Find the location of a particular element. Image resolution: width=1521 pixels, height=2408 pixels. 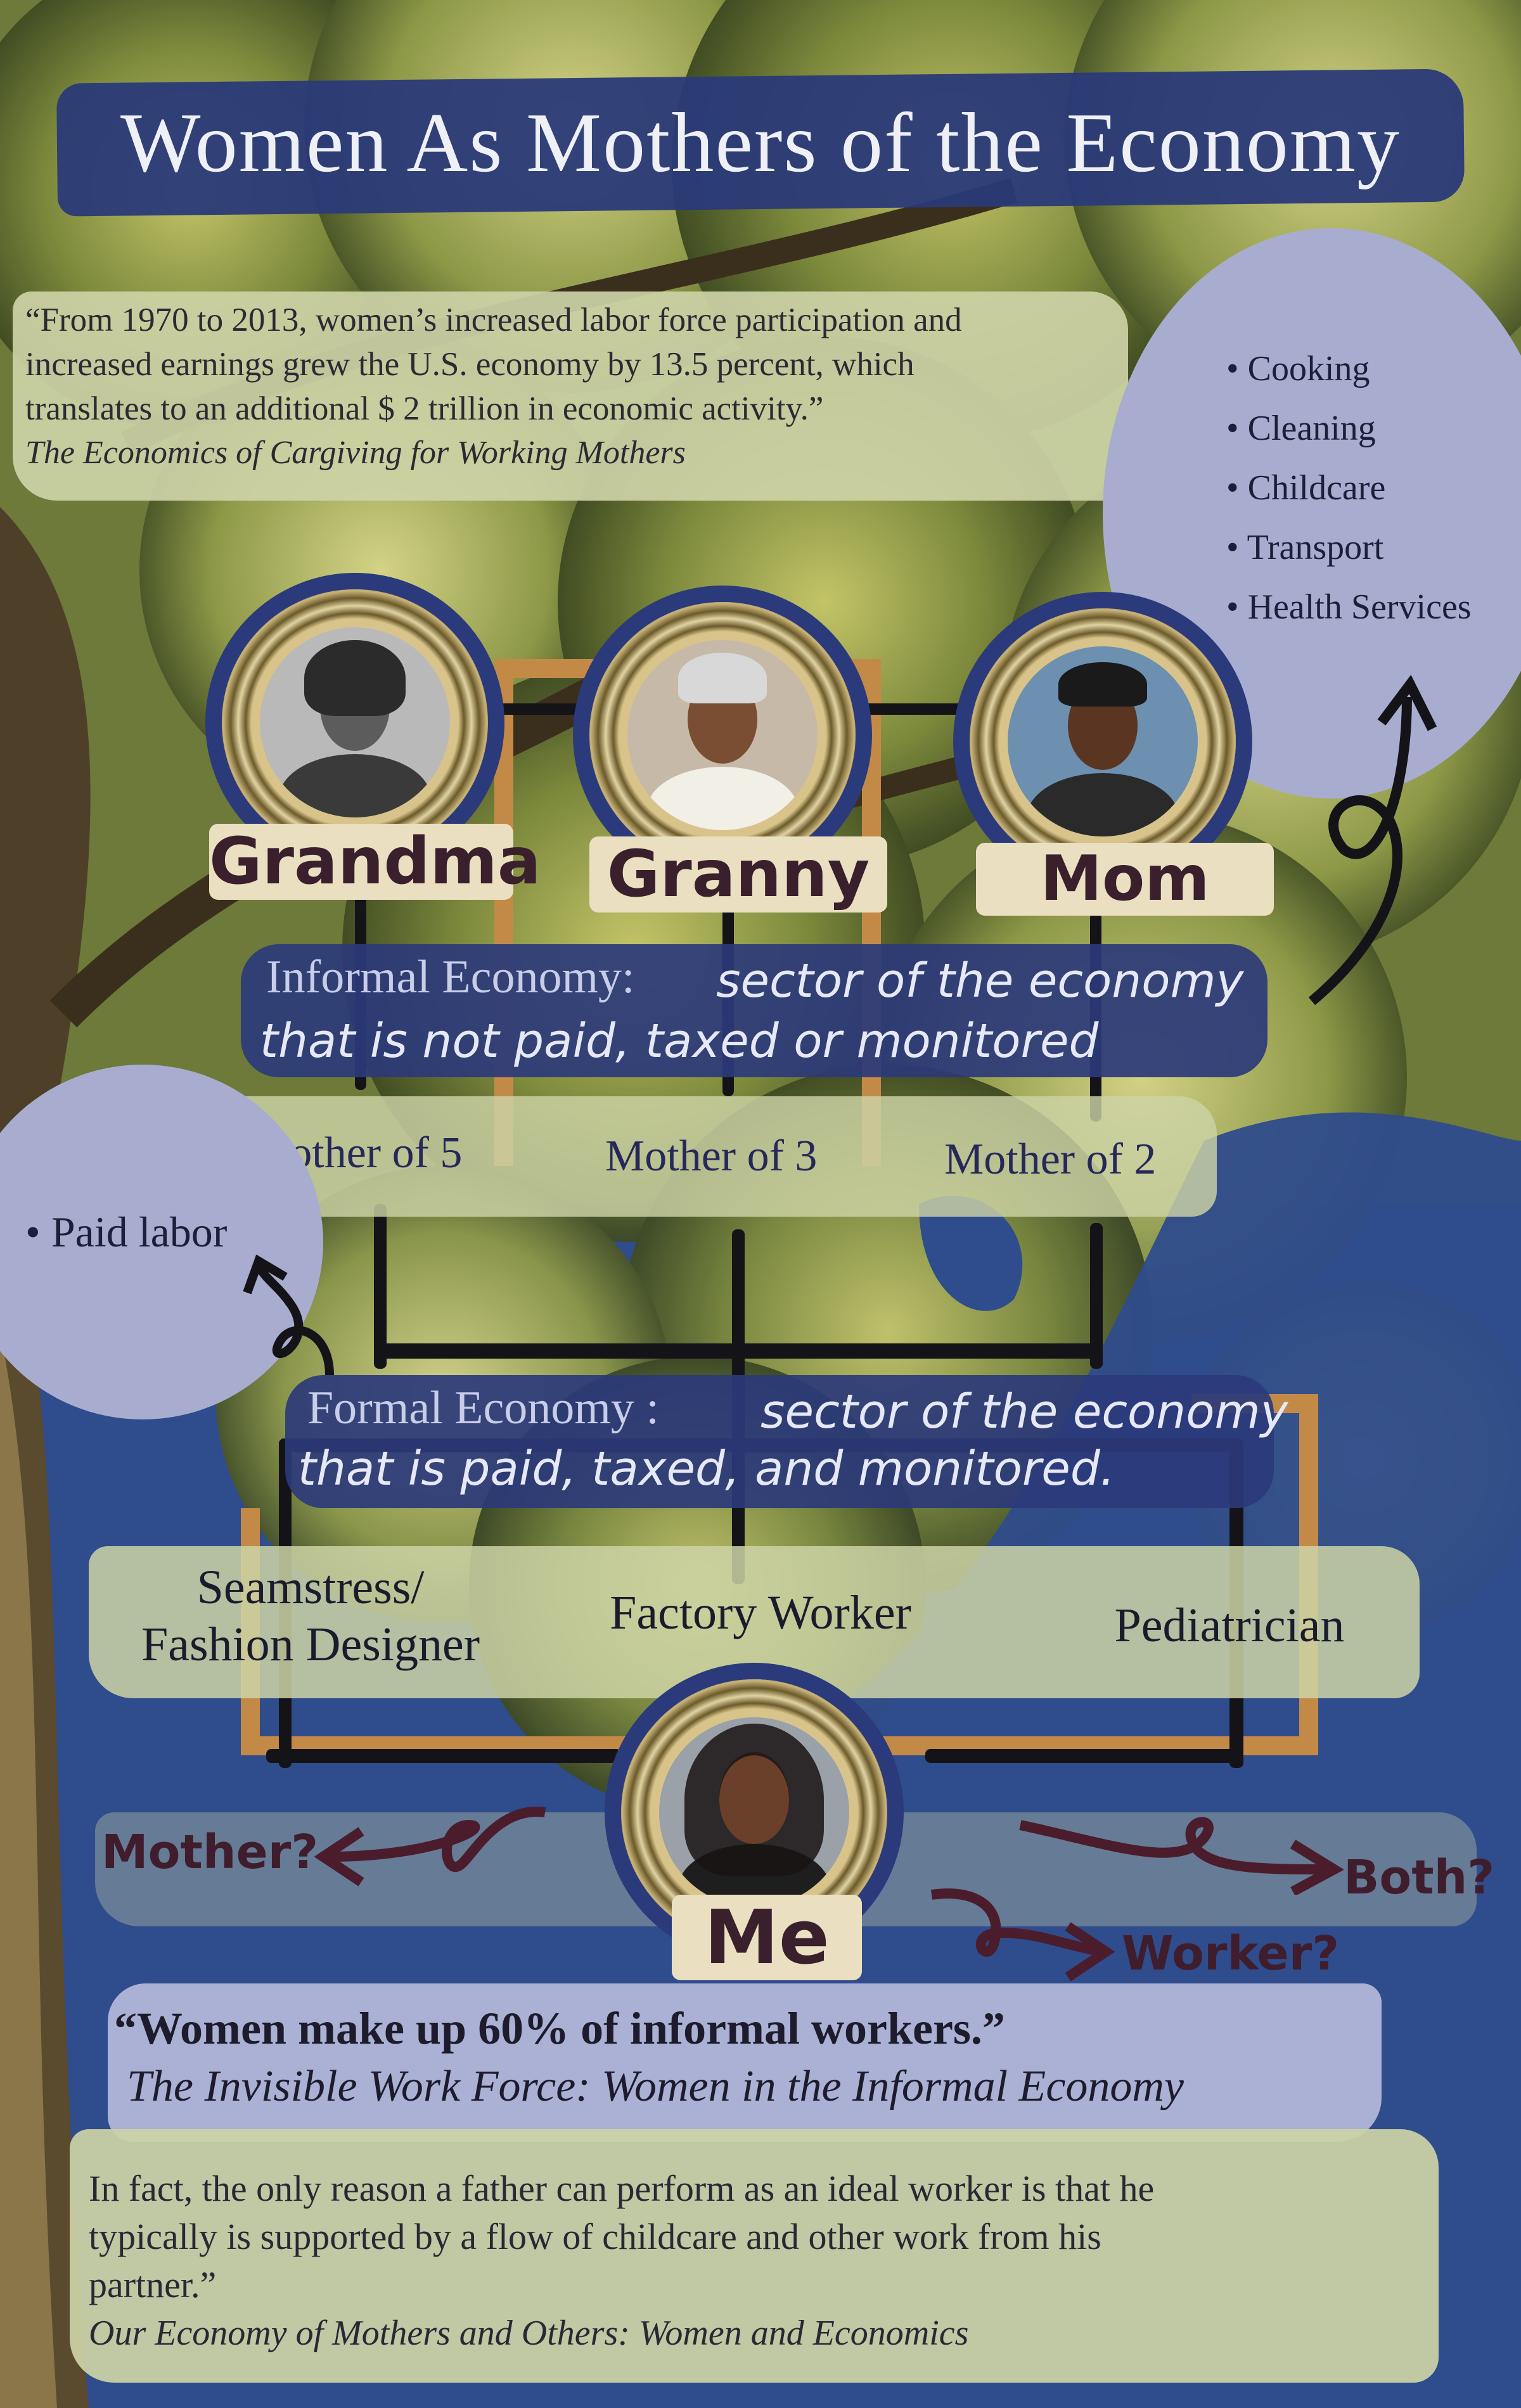

jobs-band is located at coordinates (755, 1622).